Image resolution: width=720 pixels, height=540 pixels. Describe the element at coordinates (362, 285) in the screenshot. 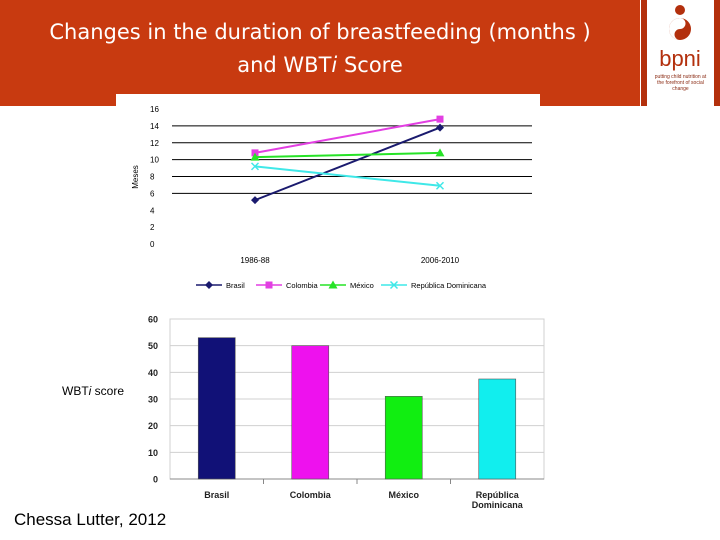

I see `line-chart-legend-label: México` at that location.